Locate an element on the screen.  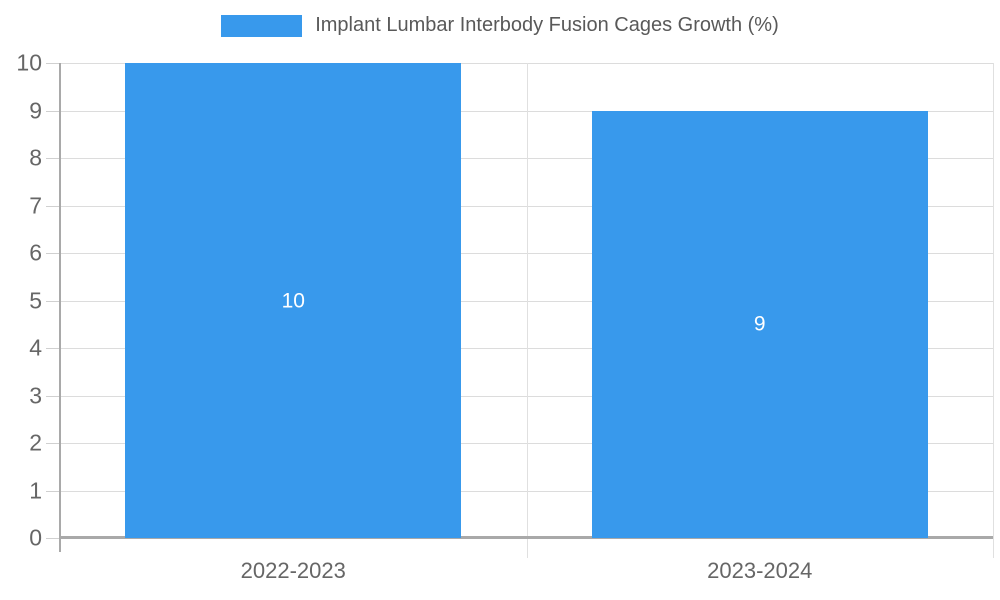
bar-value-label: 10 is located at coordinates (293, 300).